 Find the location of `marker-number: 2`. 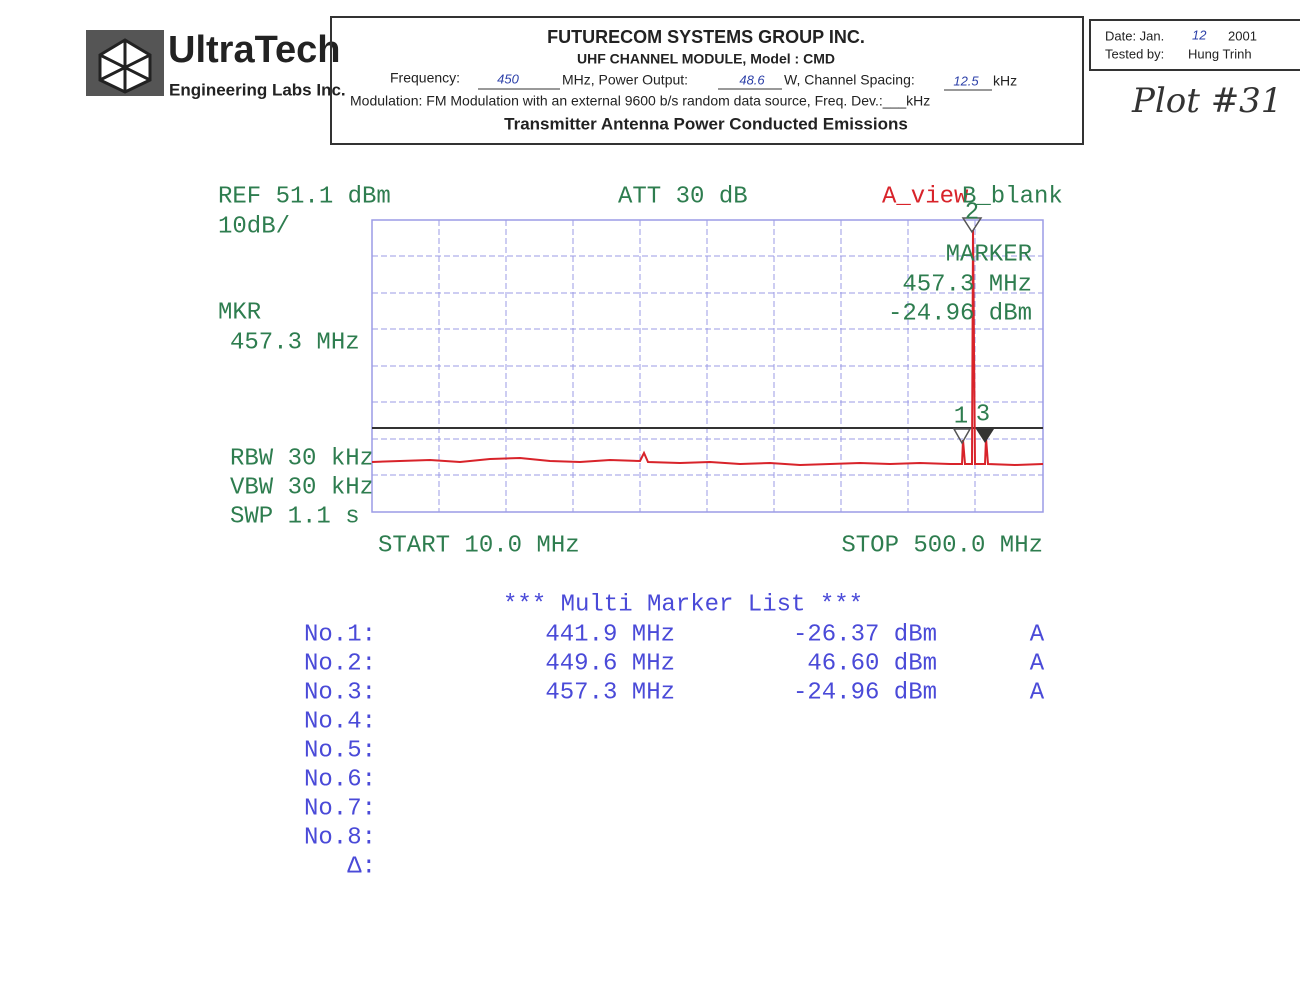

marker-number: 2 is located at coordinates (972, 212).